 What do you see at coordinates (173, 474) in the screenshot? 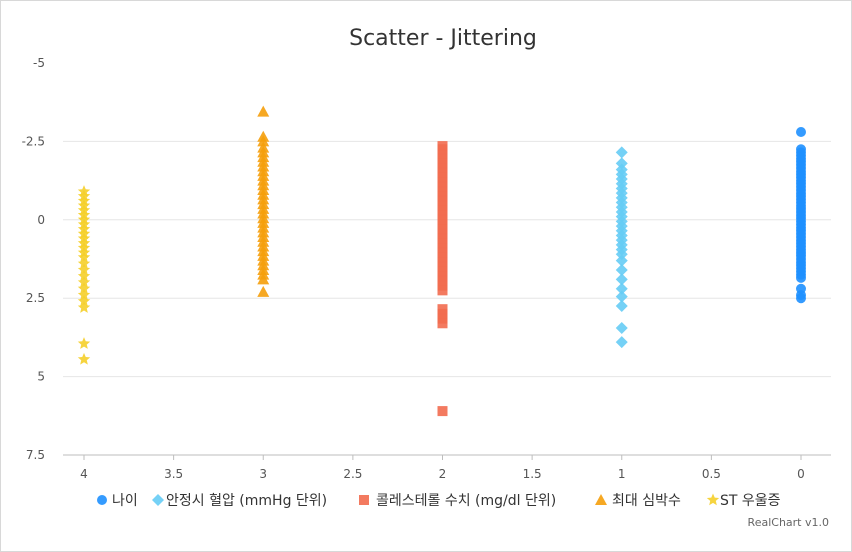
I see `x-tick-label: 3.5` at bounding box center [173, 474].